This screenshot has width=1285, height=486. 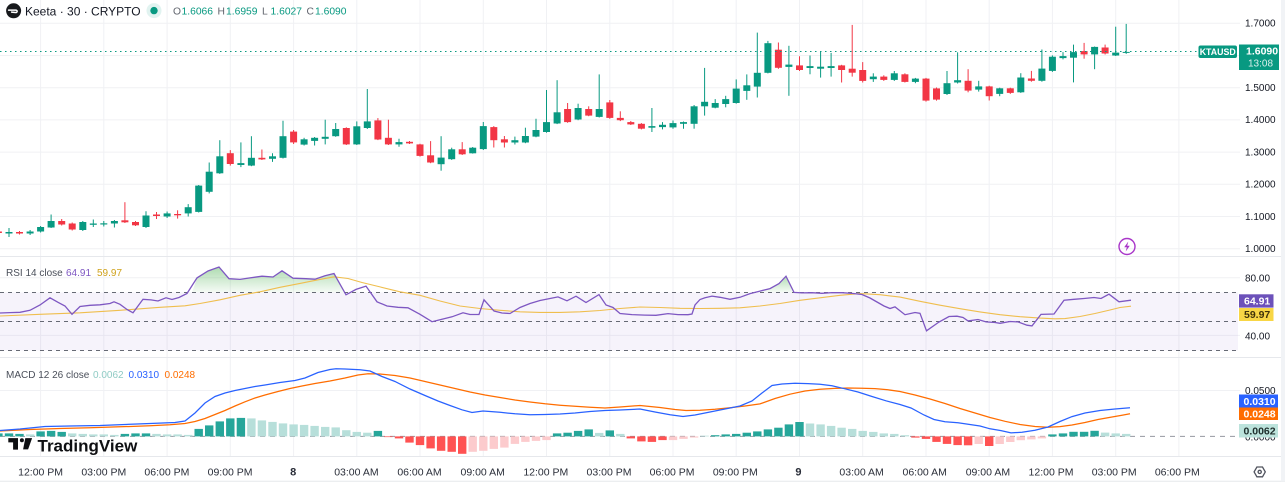 I want to click on svg-text: 1.0000, so click(x=1260, y=249).